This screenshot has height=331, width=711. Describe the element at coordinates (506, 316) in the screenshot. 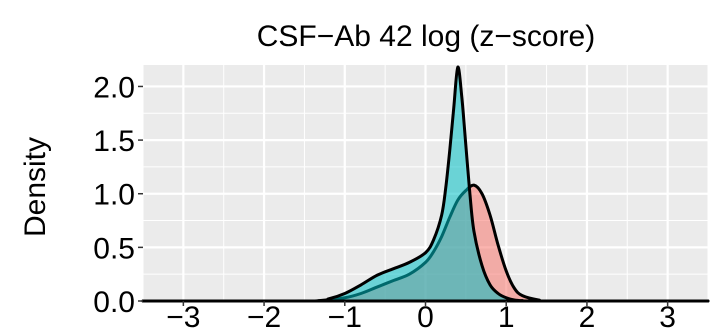

I see `x-tick-label: 1` at that location.